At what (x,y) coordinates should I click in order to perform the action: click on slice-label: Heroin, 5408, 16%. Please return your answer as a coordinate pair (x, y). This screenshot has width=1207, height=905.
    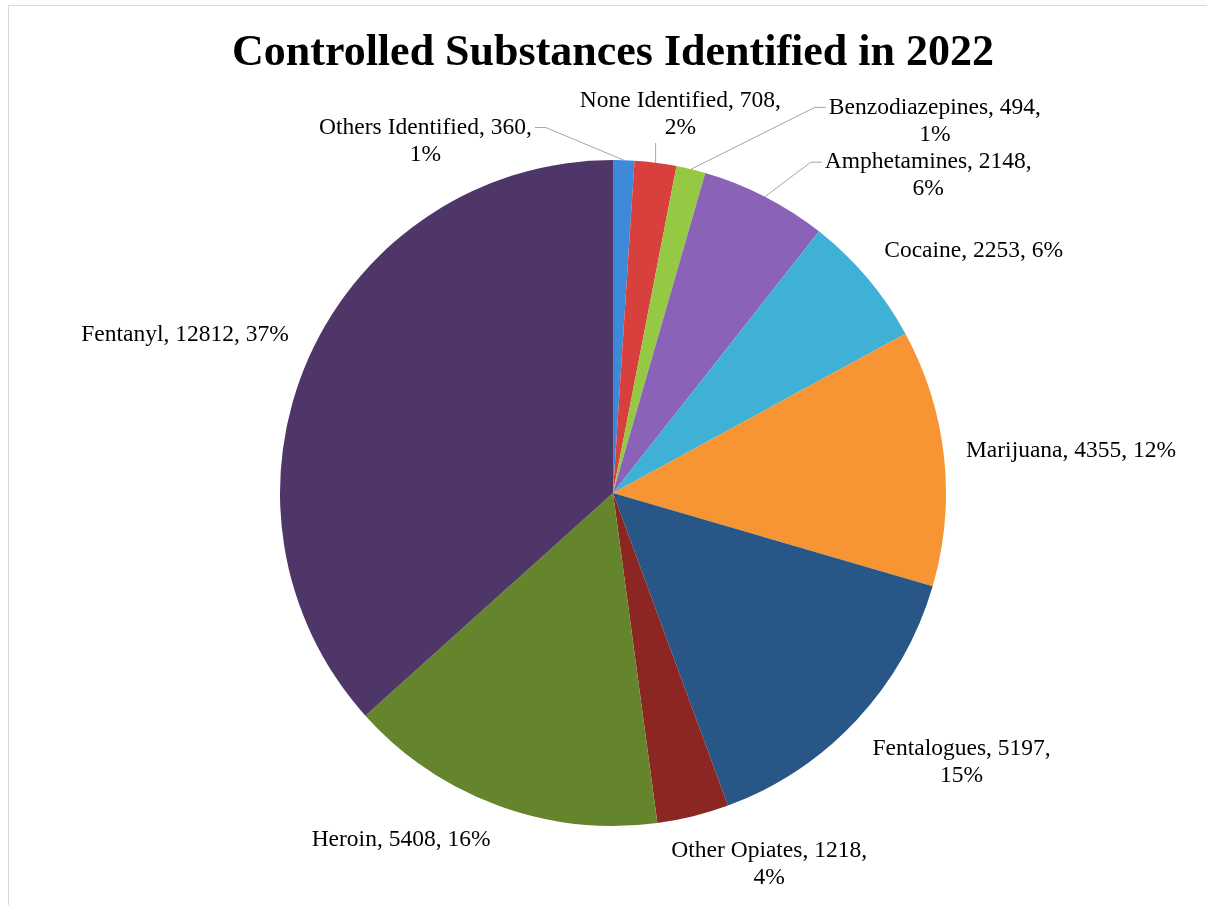
    Looking at the image, I should click on (401, 837).